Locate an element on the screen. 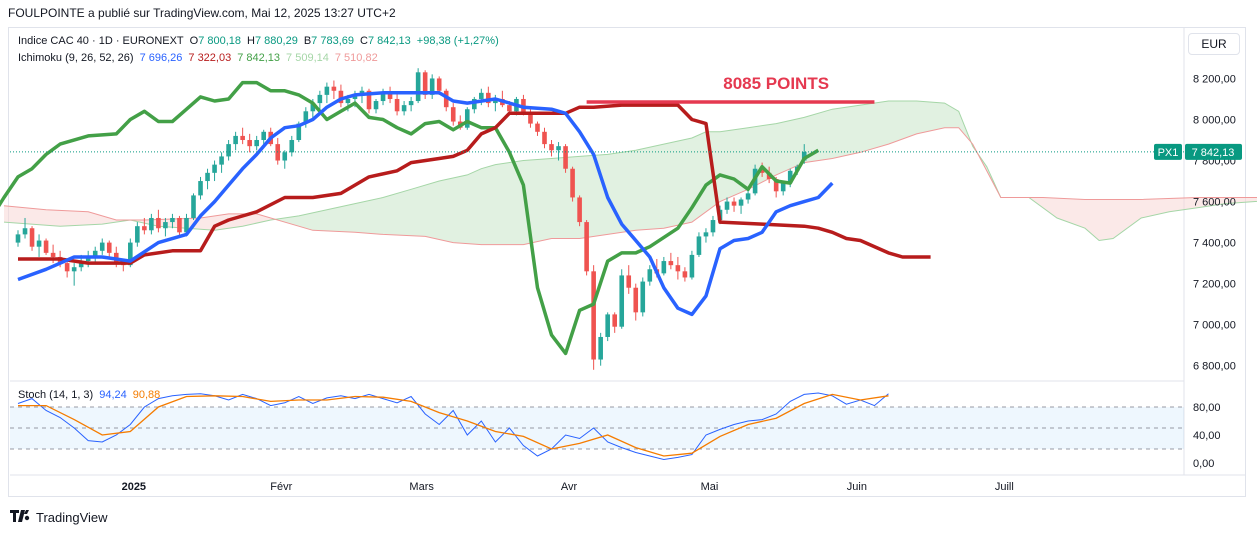 This screenshot has height=535, width=1257. stoch-tick-label: 0,00 is located at coordinates (1203, 464).